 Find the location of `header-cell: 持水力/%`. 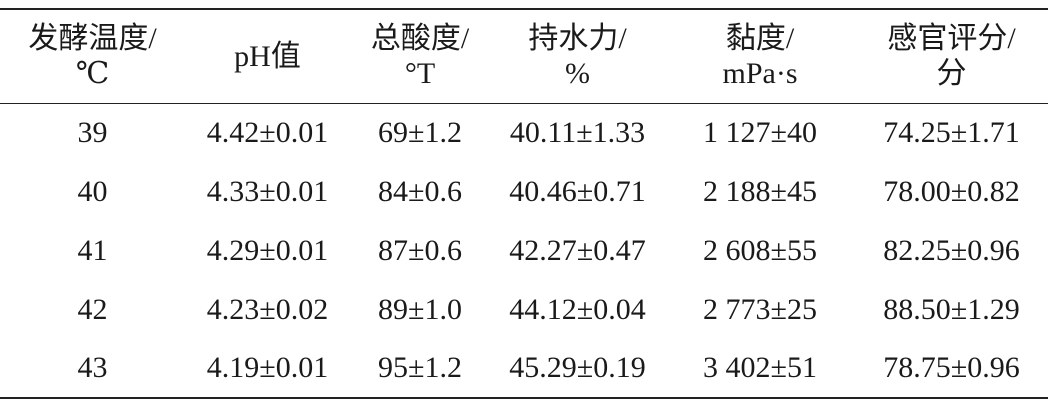

header-cell: 持水力/% is located at coordinates (577, 56).